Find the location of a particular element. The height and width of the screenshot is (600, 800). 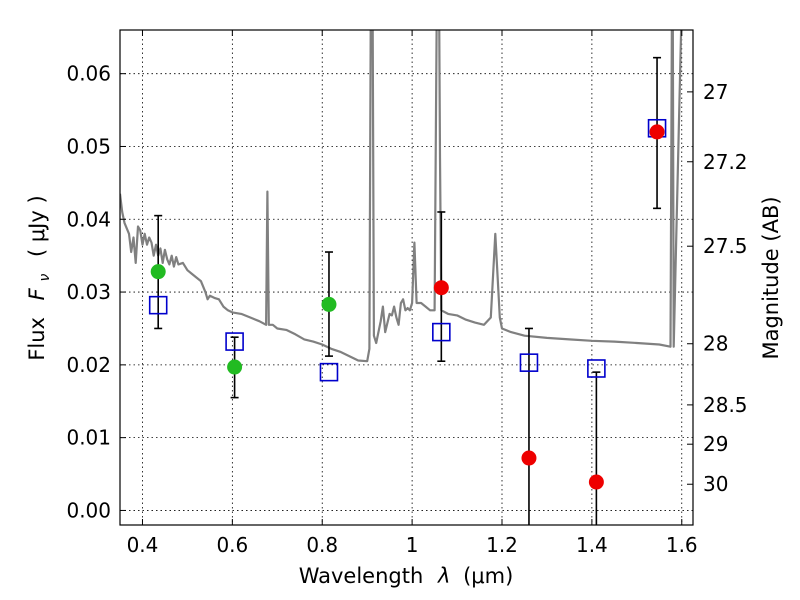

y-axis-label: Flux F ν ( μJy ) is located at coordinates (39, 277).